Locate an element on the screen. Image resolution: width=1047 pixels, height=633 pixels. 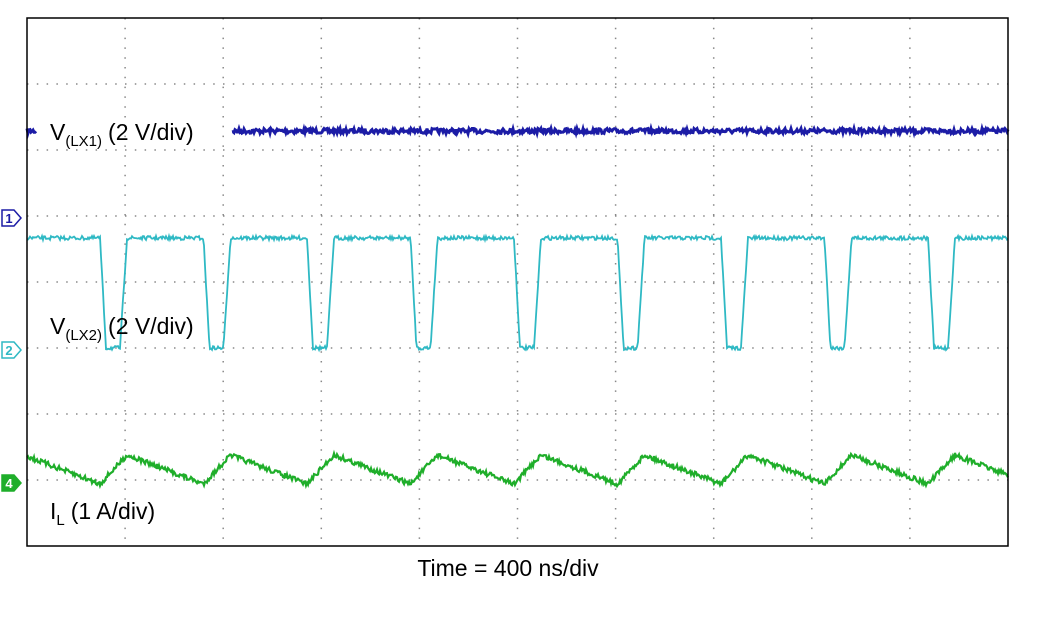
channel-number: 2 is located at coordinates (8, 350).